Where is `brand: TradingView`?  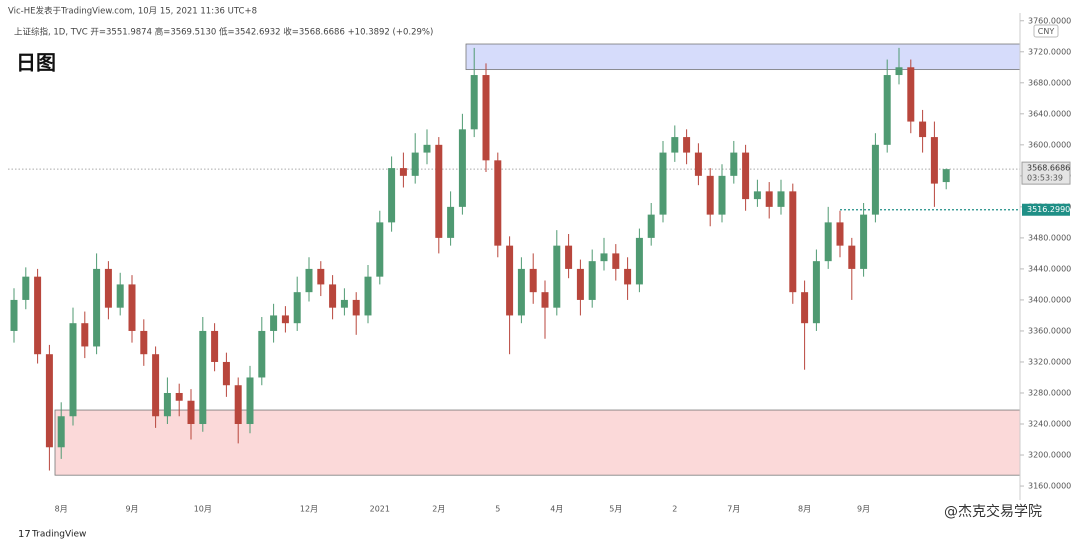 brand: TradingView is located at coordinates (58, 535).